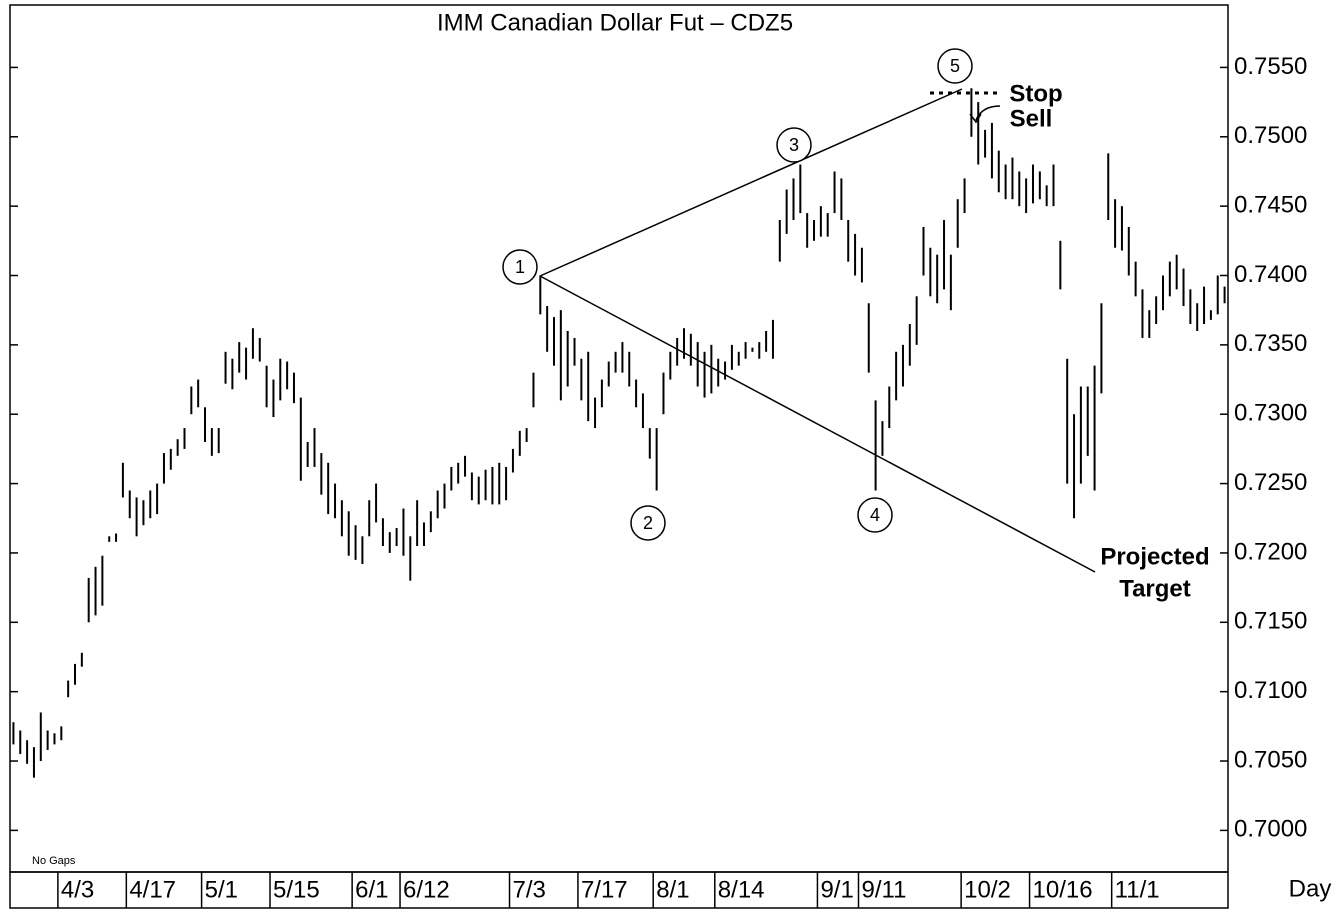  I want to click on x-tick-label: 8/14, so click(741, 889).